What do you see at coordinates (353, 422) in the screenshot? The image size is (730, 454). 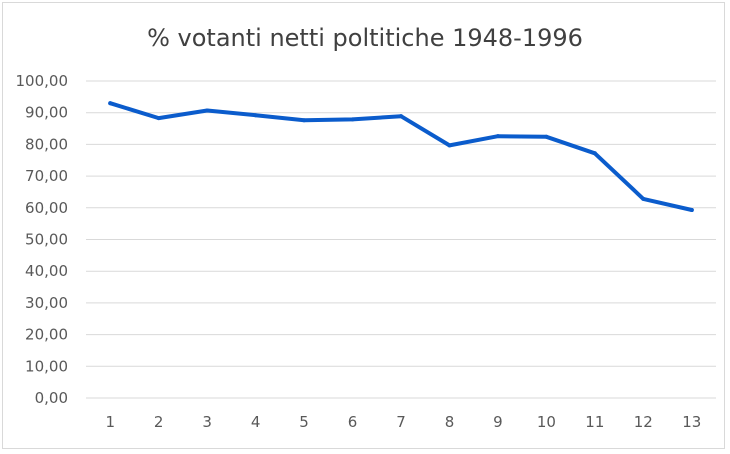 I see `x-tick-label: 6` at bounding box center [353, 422].